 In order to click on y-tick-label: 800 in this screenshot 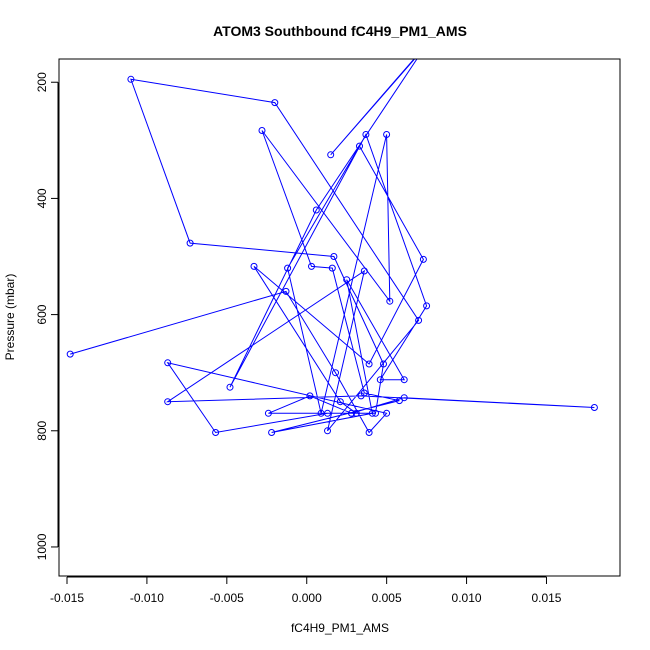, I will do `click(42, 430)`.